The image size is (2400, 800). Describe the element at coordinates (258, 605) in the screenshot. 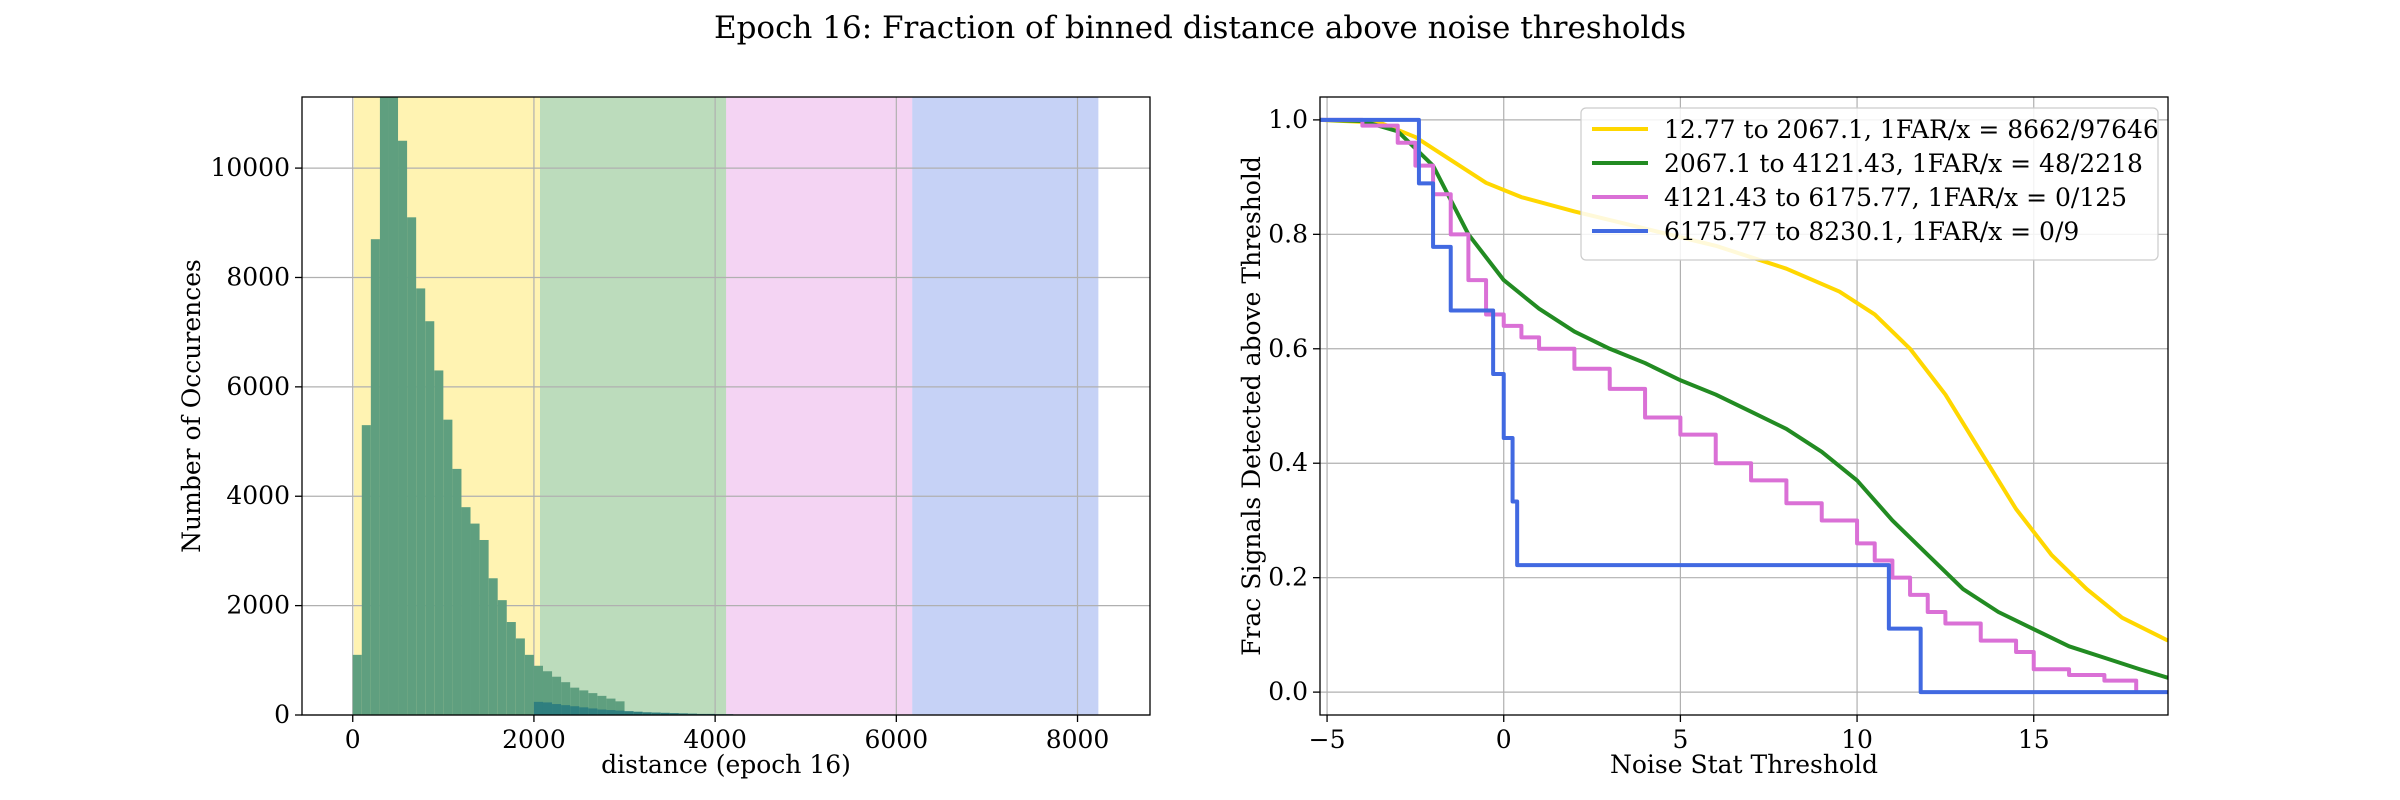

I see `left-y-tick-label: 2000` at that location.